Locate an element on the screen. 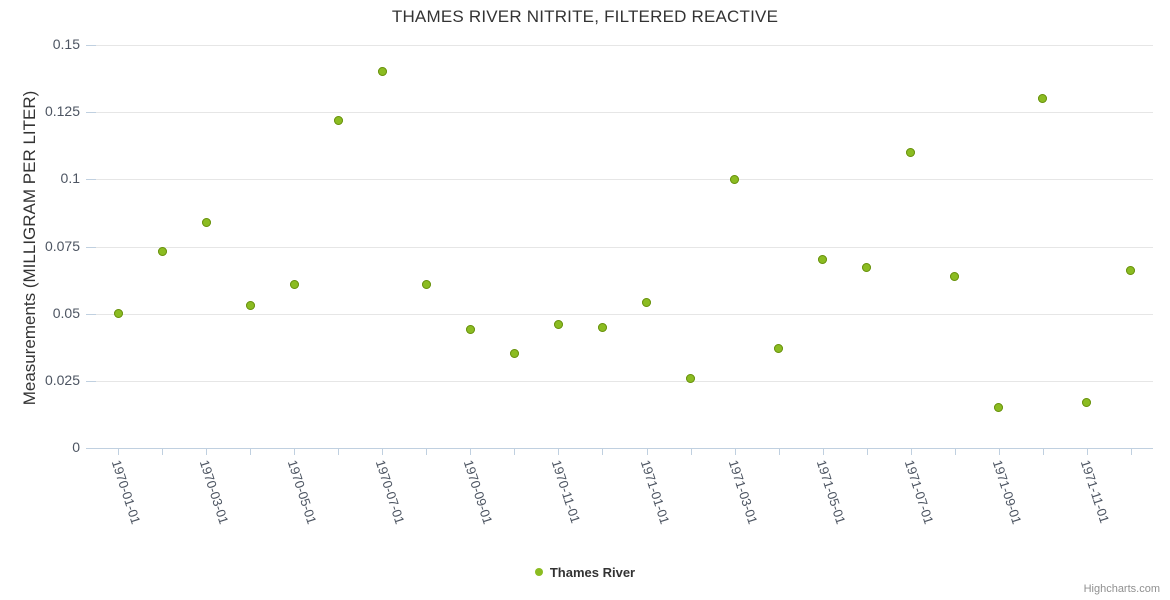 Image resolution: width=1170 pixels, height=600 pixels. x-axis-tick-label: 1971-03-01 is located at coordinates (743, 492).